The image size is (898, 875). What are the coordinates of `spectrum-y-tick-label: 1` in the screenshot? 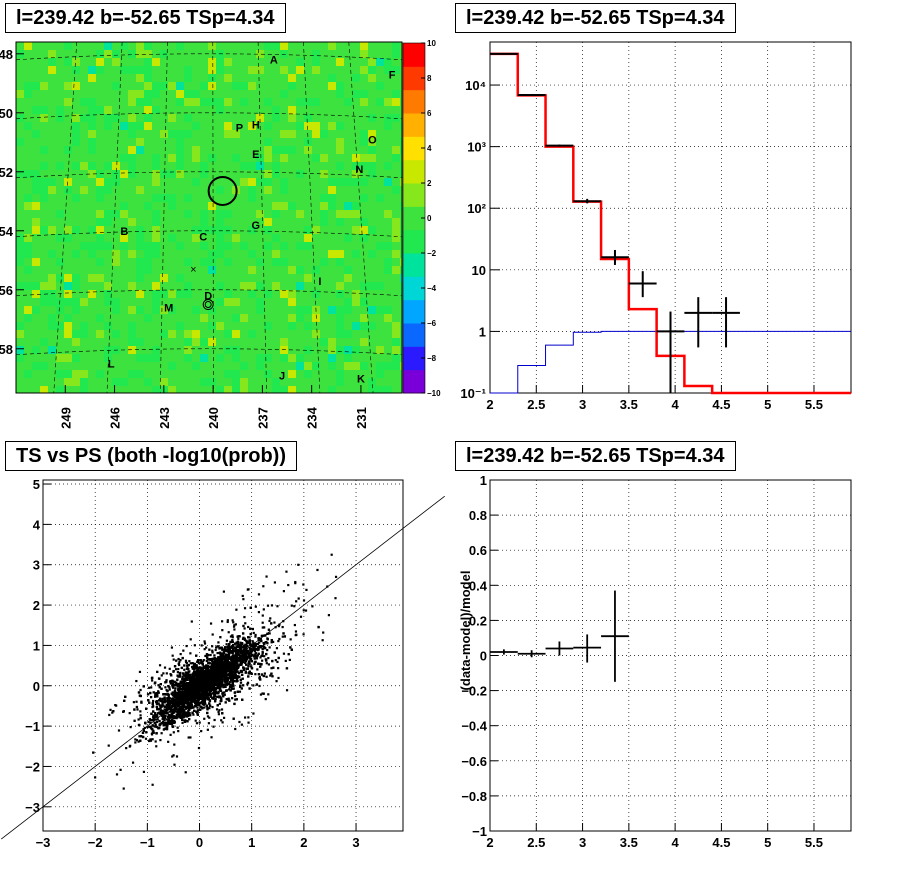 It's located at (482, 331).